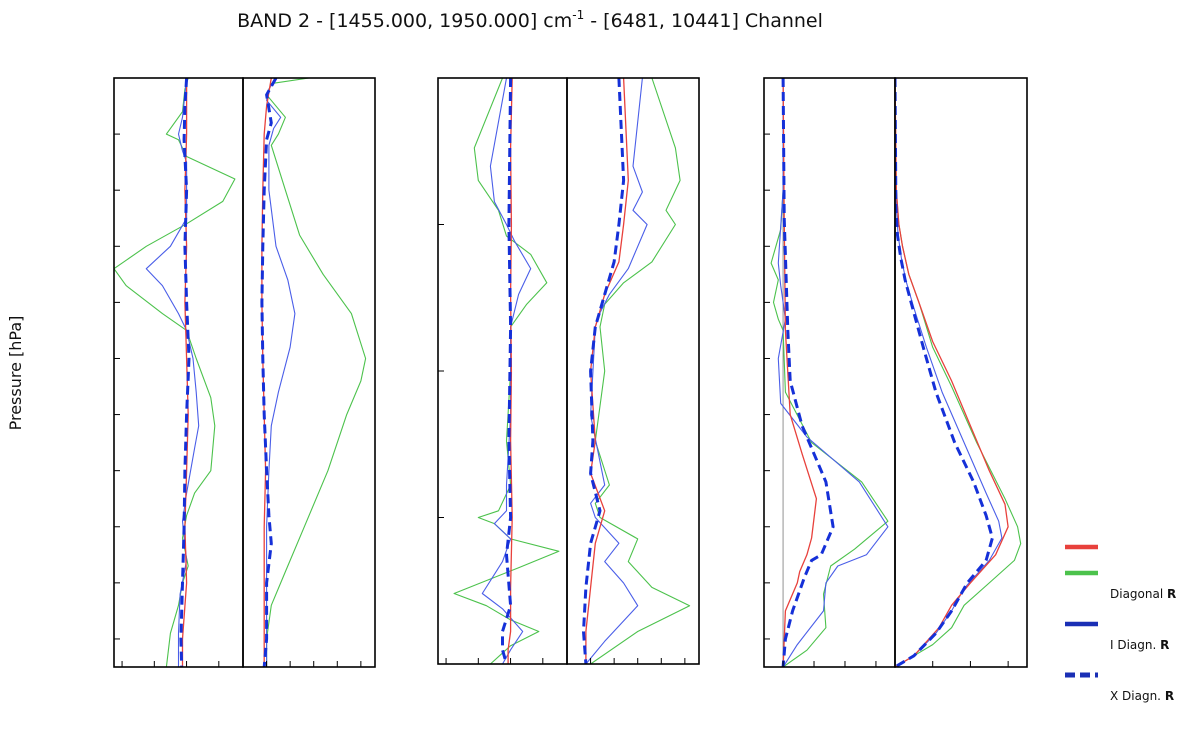  I want to click on legend-sublabel-text: Diagonal, so click(1138, 594).